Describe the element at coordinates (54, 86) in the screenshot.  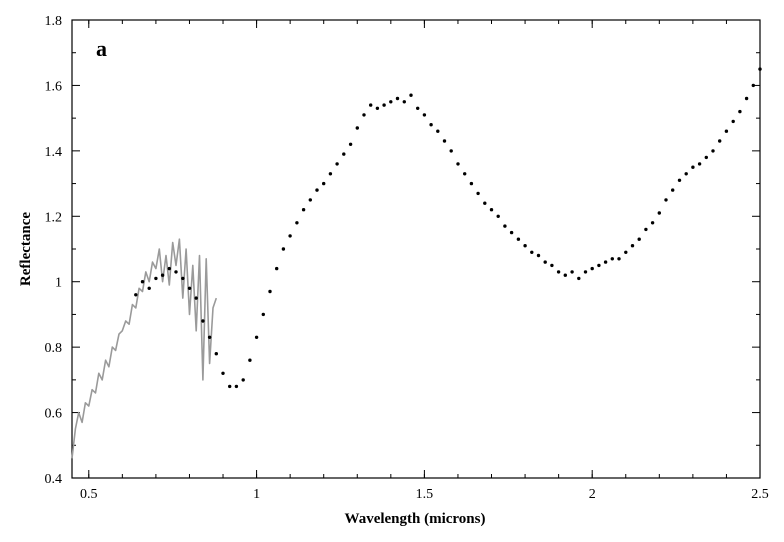
I see `y-tick-label: 1.6` at that location.